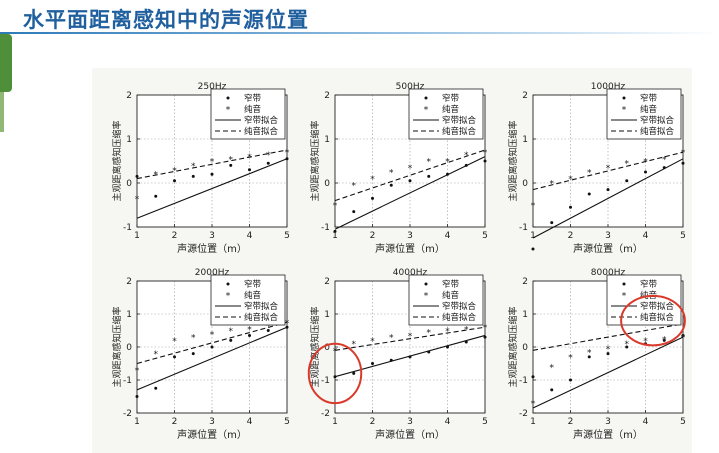 The height and width of the screenshot is (453, 719). Describe the element at coordinates (212, 273) in the screenshot. I see `chart-title: 2000Hz` at that location.